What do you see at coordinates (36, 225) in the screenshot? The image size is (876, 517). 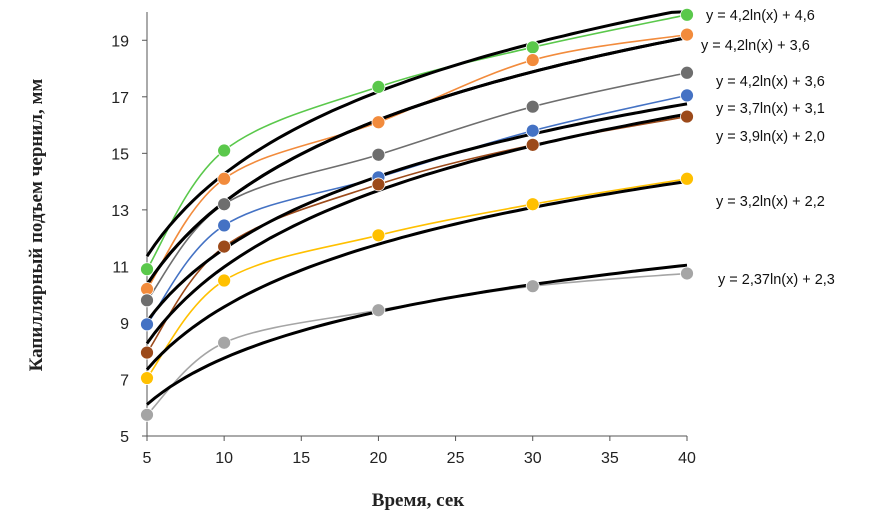 I see `y-axis-label: Капиллярный подъем чернил, мм` at bounding box center [36, 225].